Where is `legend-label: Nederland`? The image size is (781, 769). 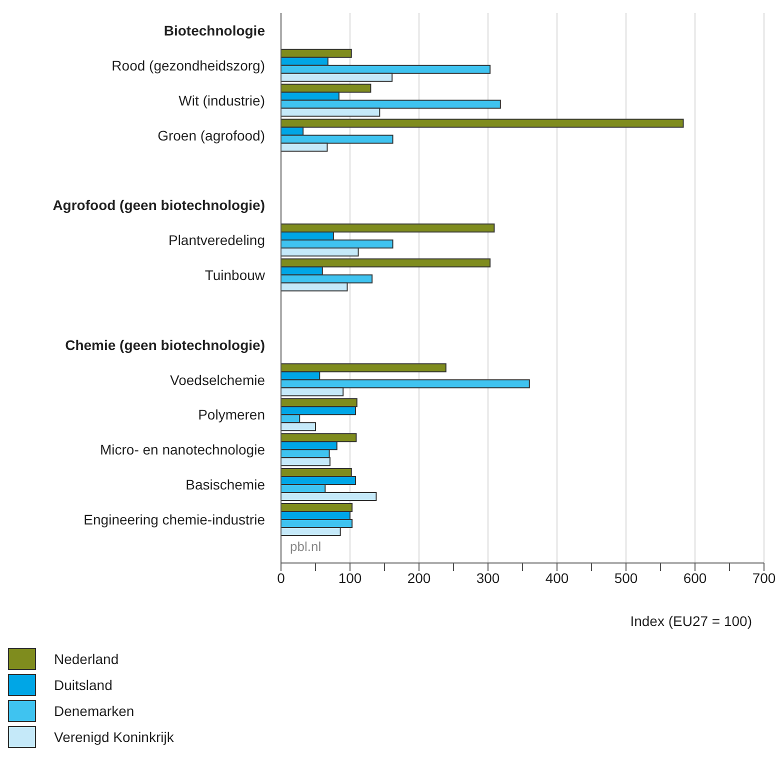
legend-label: Nederland is located at coordinates (86, 659).